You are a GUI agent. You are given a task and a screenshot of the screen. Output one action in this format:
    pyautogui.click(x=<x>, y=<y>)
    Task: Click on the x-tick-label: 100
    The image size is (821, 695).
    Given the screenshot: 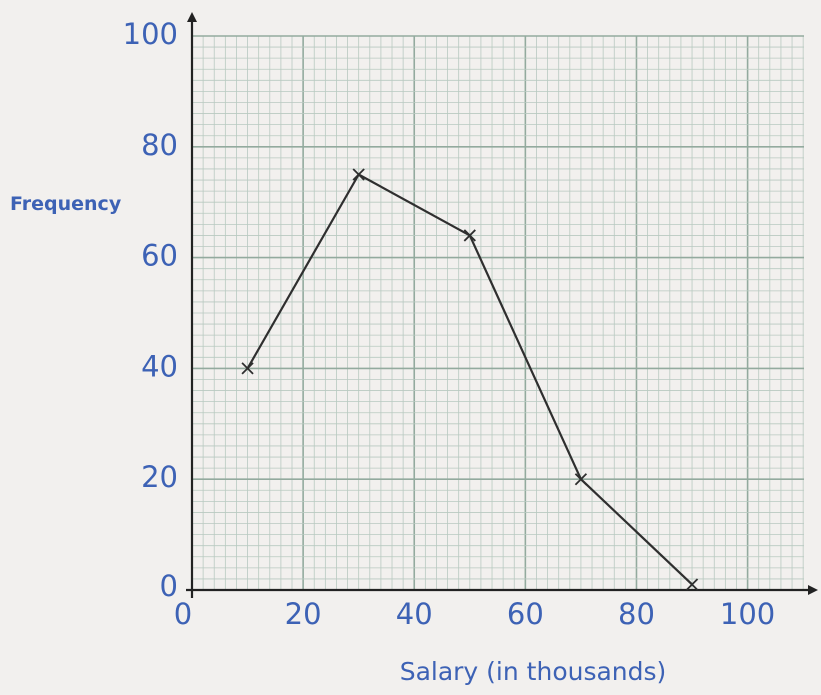 What is the action you would take?
    pyautogui.click(x=747, y=614)
    